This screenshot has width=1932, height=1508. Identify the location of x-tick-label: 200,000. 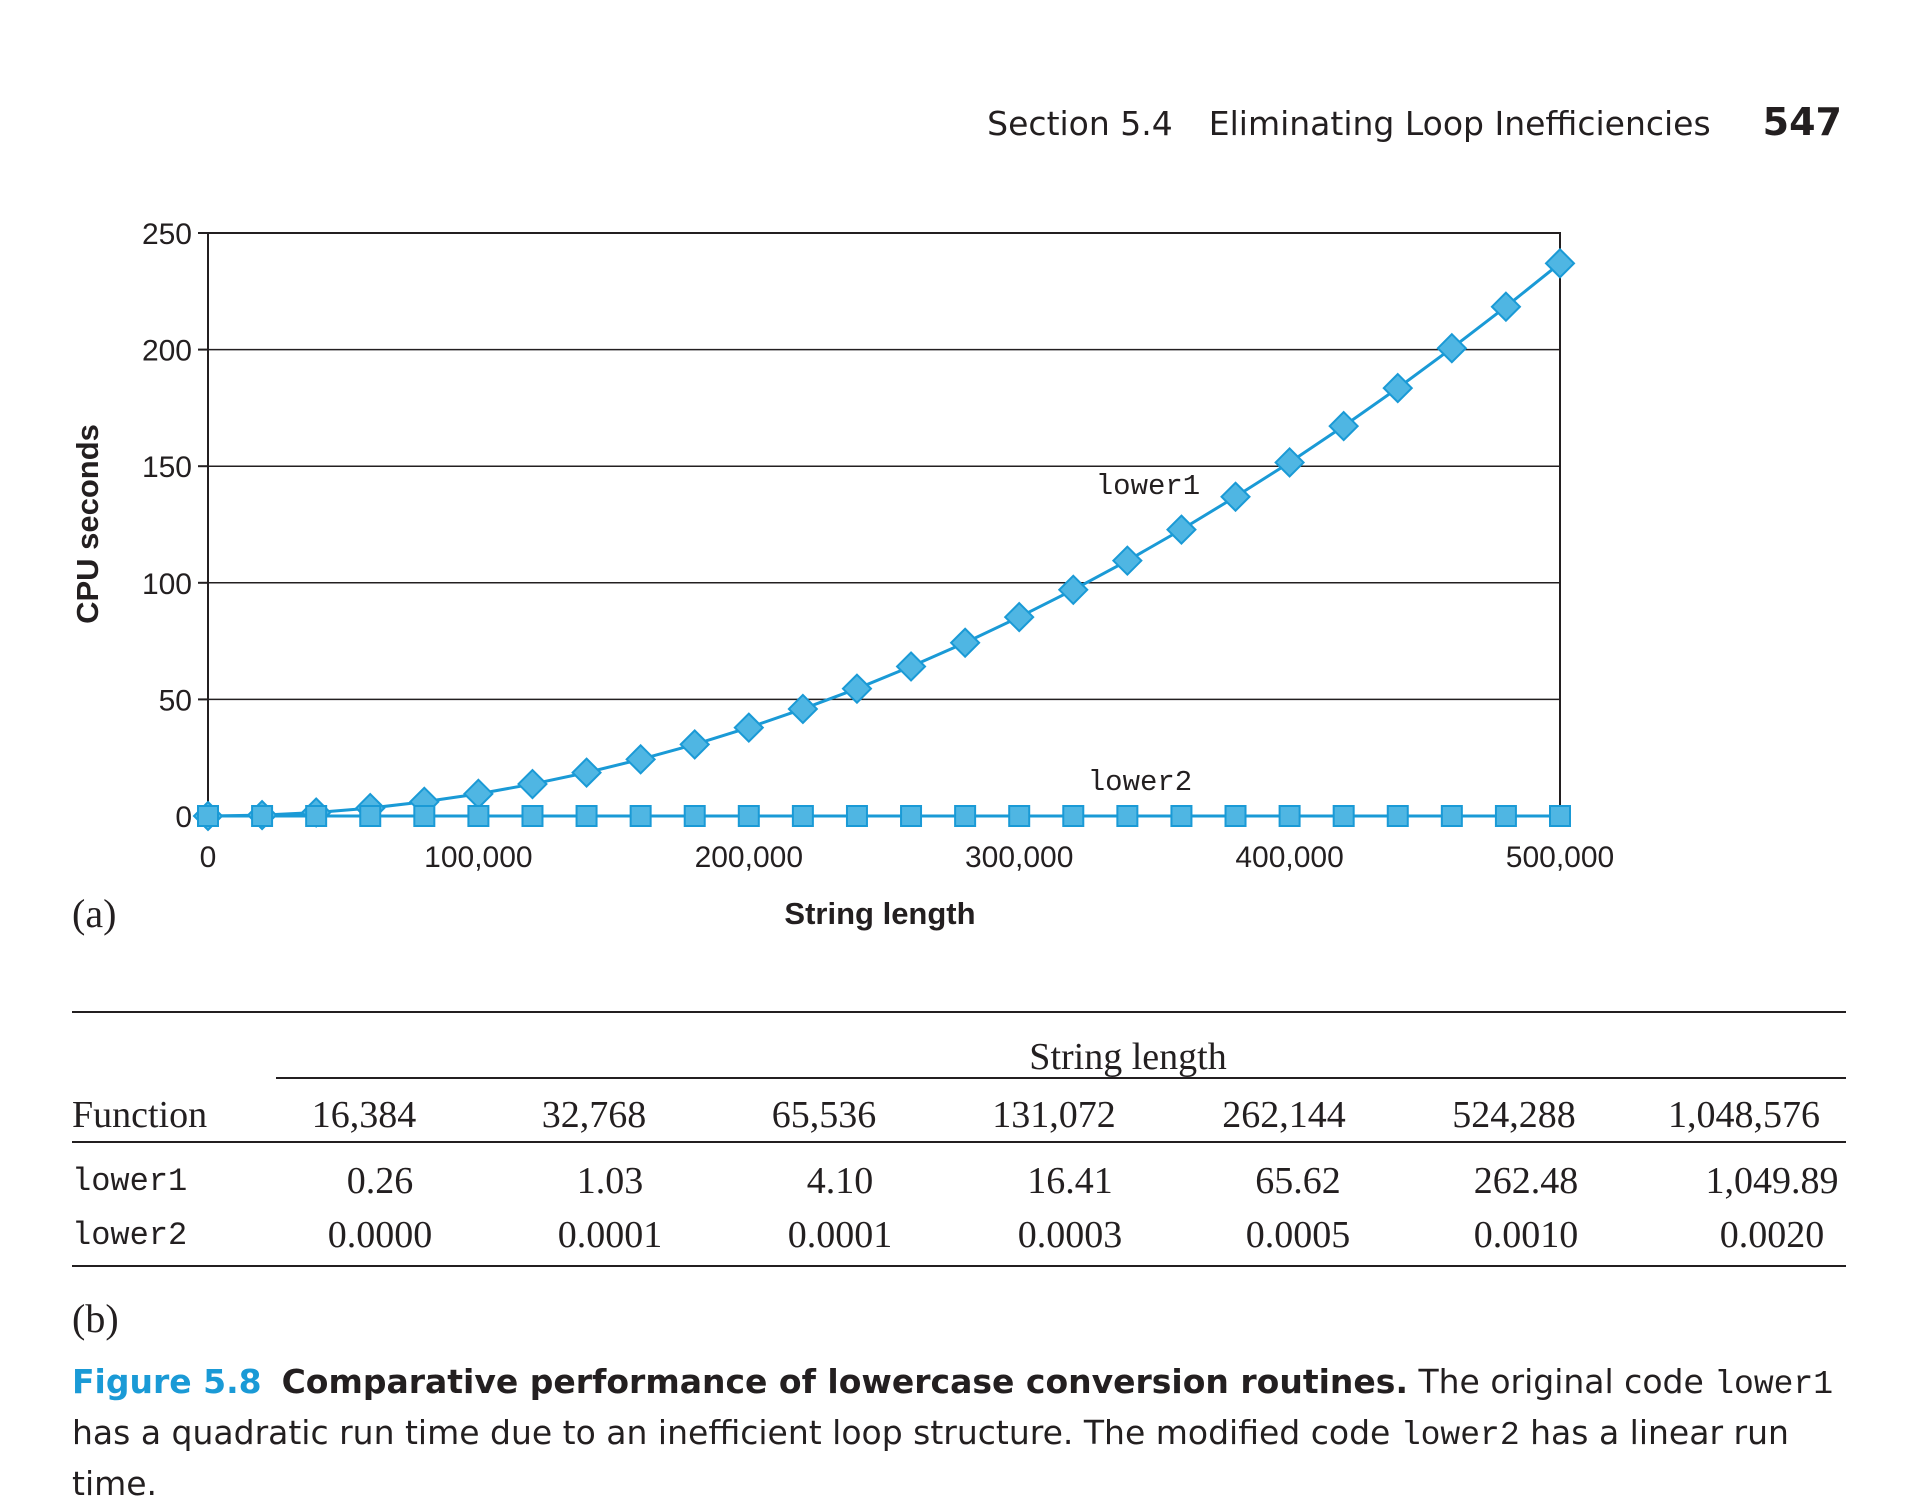
(749, 857).